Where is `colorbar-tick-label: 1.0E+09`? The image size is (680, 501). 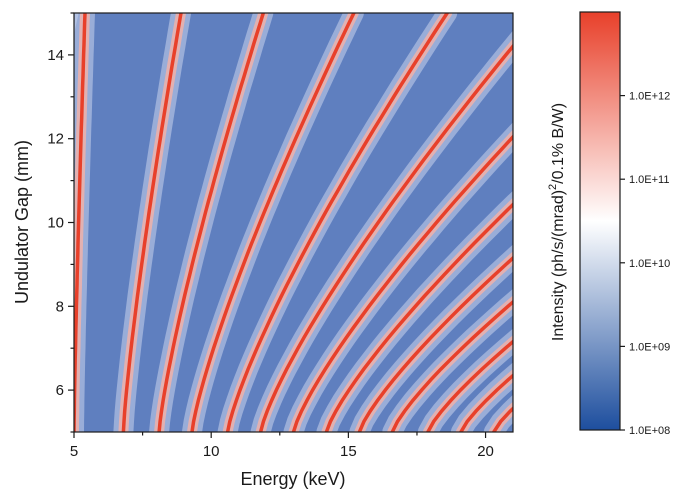 colorbar-tick-label: 1.0E+09 is located at coordinates (649, 347).